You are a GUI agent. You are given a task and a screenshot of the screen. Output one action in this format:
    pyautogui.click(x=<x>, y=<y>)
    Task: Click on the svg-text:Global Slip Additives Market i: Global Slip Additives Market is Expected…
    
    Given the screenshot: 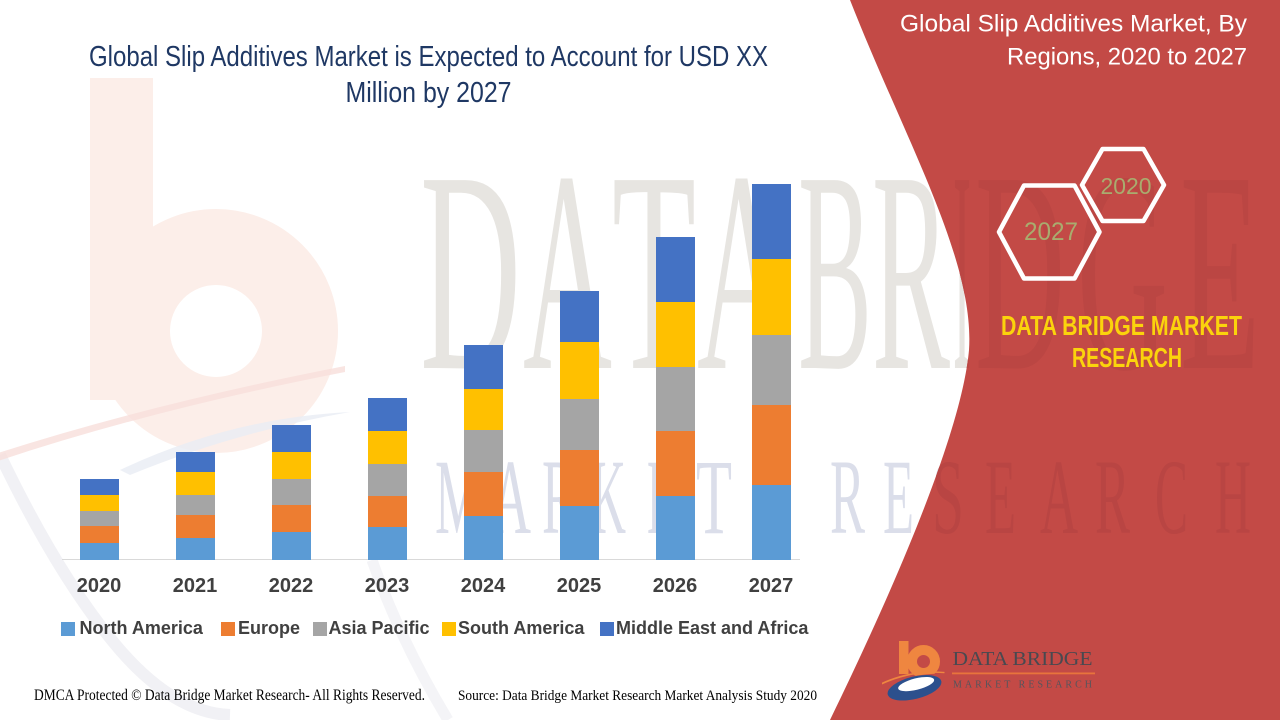 What is the action you would take?
    pyautogui.click(x=428, y=57)
    